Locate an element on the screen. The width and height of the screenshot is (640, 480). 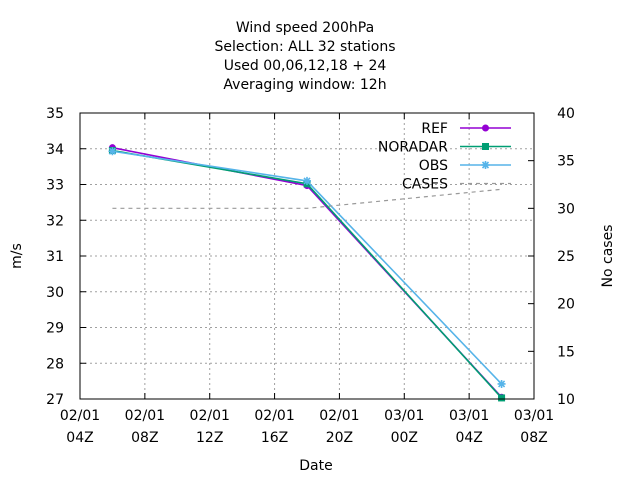
legend-marker-obs-center is located at coordinates (485, 165).